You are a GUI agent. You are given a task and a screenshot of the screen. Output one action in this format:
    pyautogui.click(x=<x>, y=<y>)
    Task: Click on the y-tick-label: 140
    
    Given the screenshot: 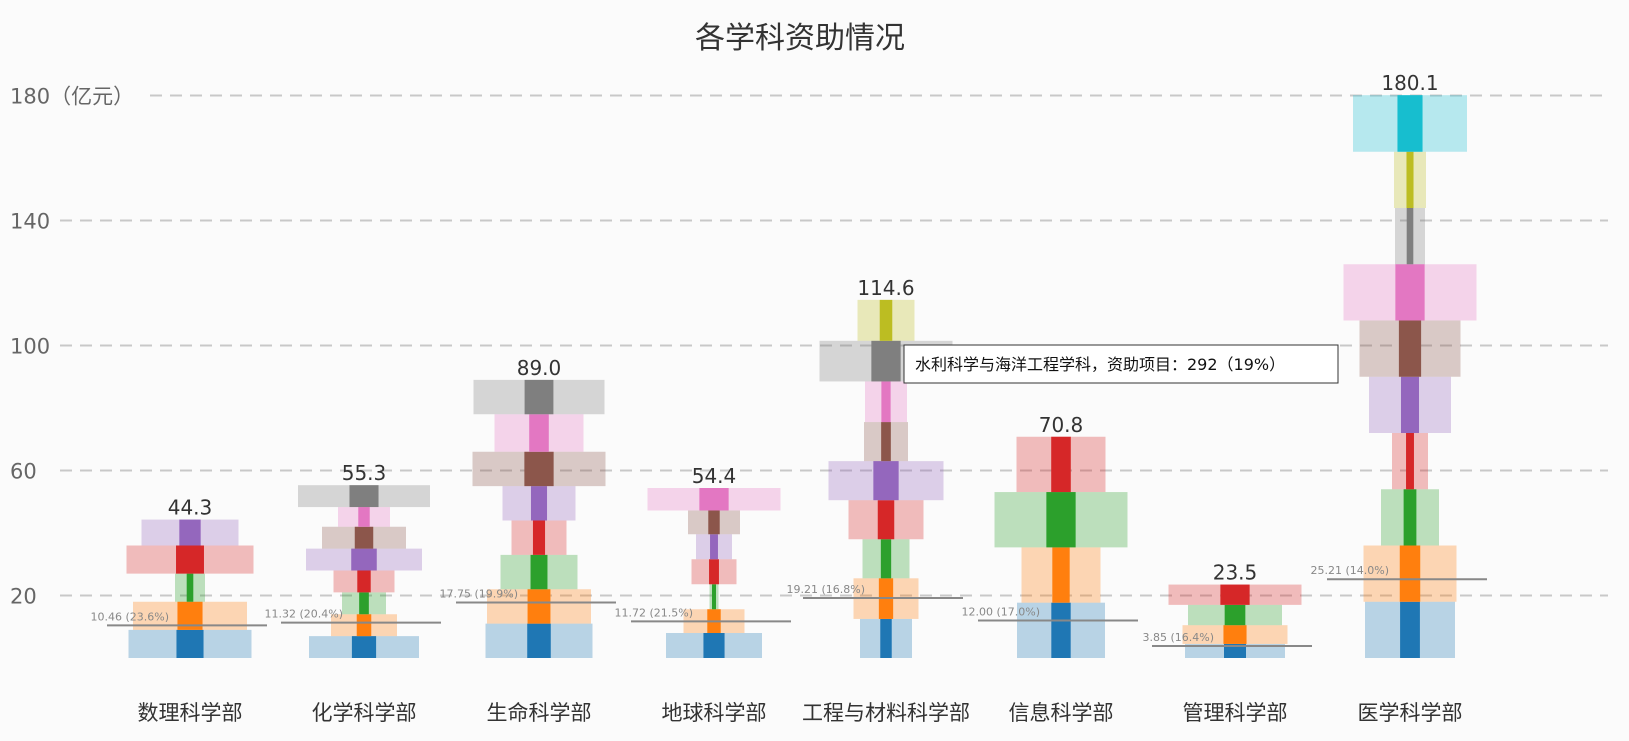 What is the action you would take?
    pyautogui.click(x=30, y=222)
    